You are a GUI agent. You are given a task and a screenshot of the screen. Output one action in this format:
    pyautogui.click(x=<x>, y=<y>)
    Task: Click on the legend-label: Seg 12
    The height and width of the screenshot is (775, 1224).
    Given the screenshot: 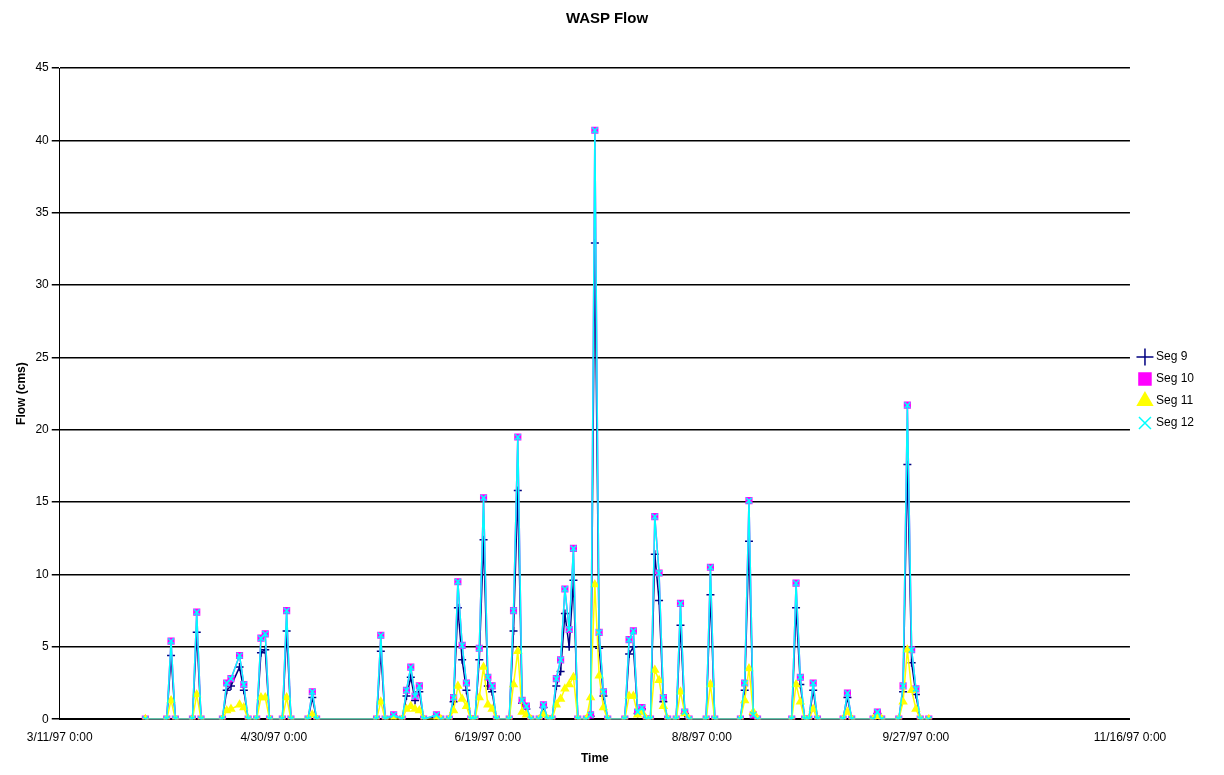 What is the action you would take?
    pyautogui.click(x=1175, y=422)
    